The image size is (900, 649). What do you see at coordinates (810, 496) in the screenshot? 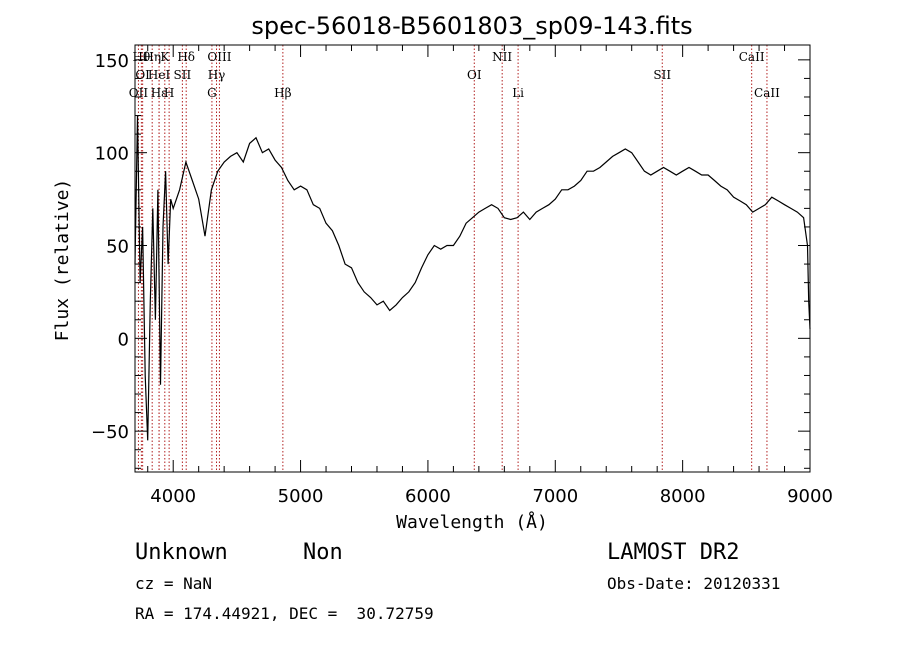
I see `x-tick-label: 9000` at bounding box center [810, 496].